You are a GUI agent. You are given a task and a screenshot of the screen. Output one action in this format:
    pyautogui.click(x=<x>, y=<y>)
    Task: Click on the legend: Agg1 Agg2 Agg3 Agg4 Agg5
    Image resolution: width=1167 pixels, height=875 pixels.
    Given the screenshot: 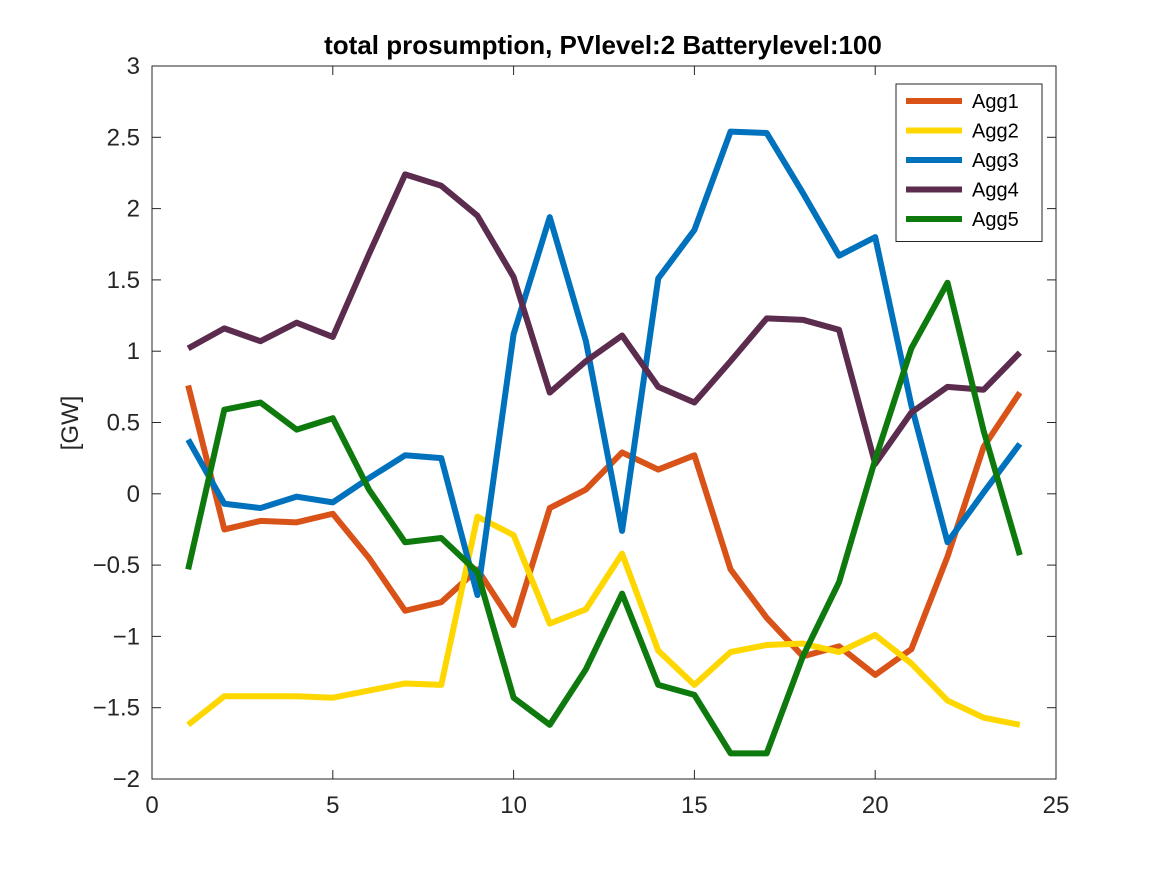 What is the action you would take?
    pyautogui.click(x=969, y=162)
    